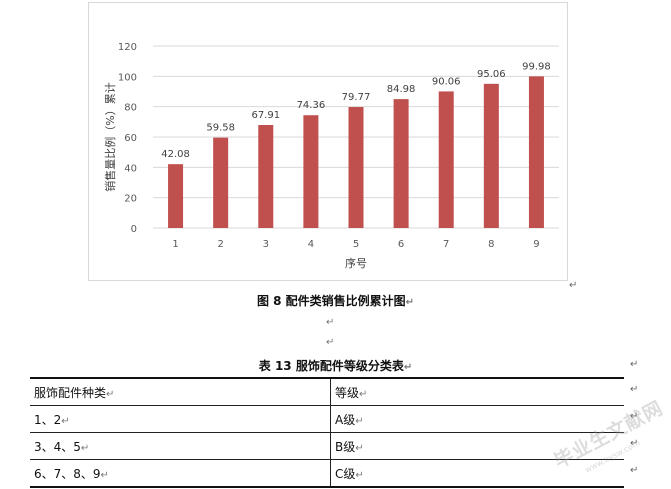  What do you see at coordinates (356, 244) in the screenshot?
I see `x-tick-label: 5` at bounding box center [356, 244].